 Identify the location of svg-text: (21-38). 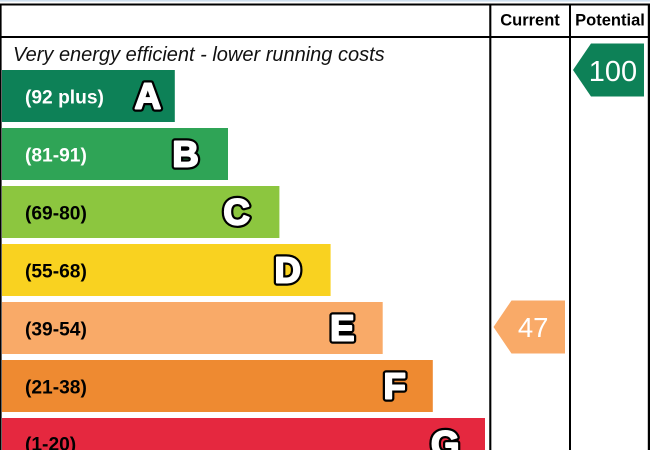
(56, 388).